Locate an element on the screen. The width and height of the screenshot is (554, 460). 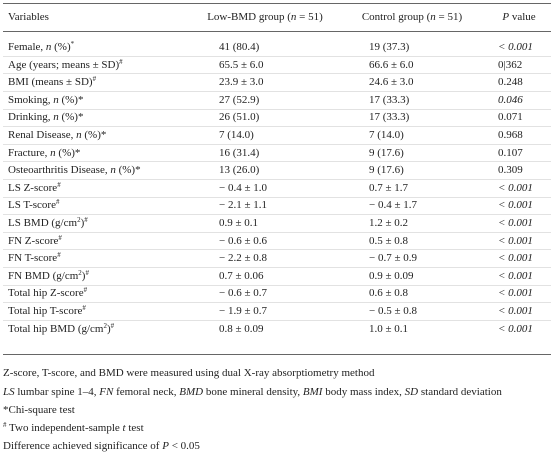
text-run: standard deviation is located at coordinates (460, 392).